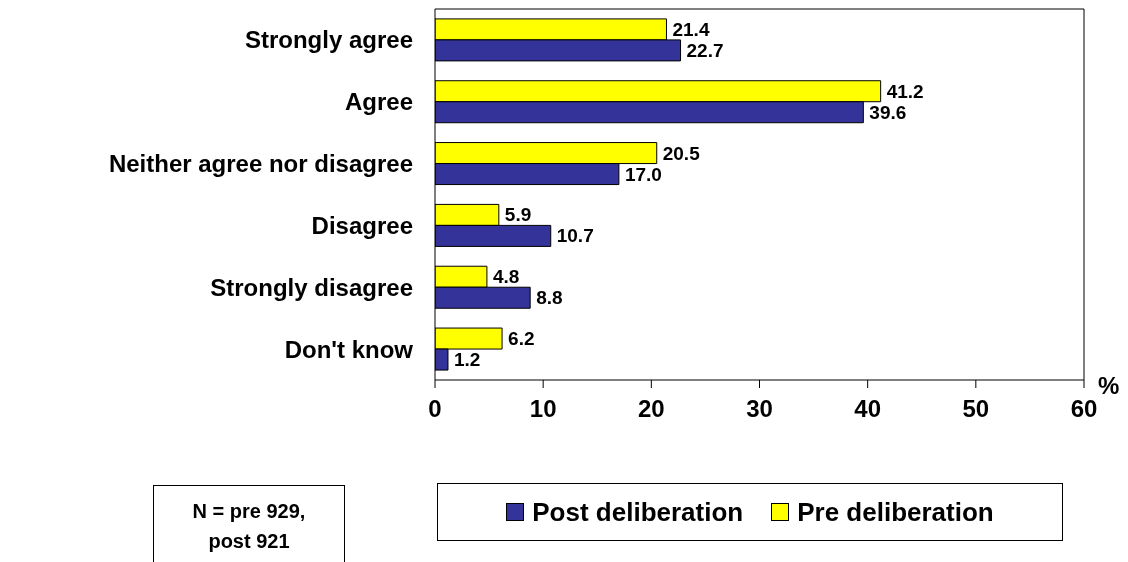 The height and width of the screenshot is (562, 1128). Describe the element at coordinates (1084, 409) in the screenshot. I see `x-tick-label: 60` at that location.